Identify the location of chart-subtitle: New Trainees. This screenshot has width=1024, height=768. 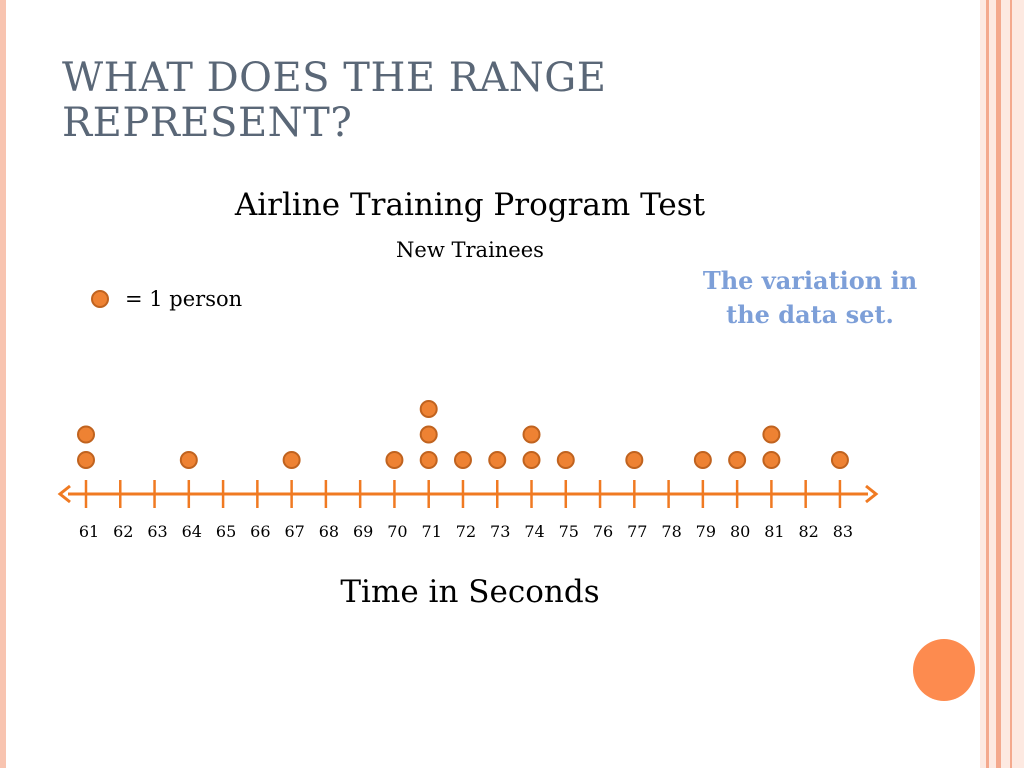
(470, 250).